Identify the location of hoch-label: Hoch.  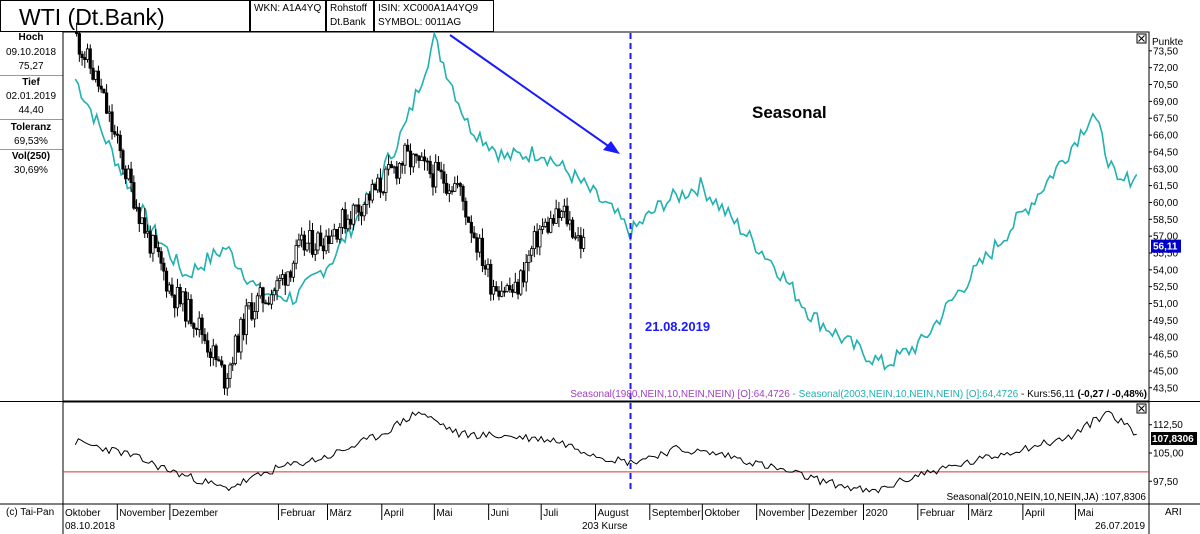
(31, 37).